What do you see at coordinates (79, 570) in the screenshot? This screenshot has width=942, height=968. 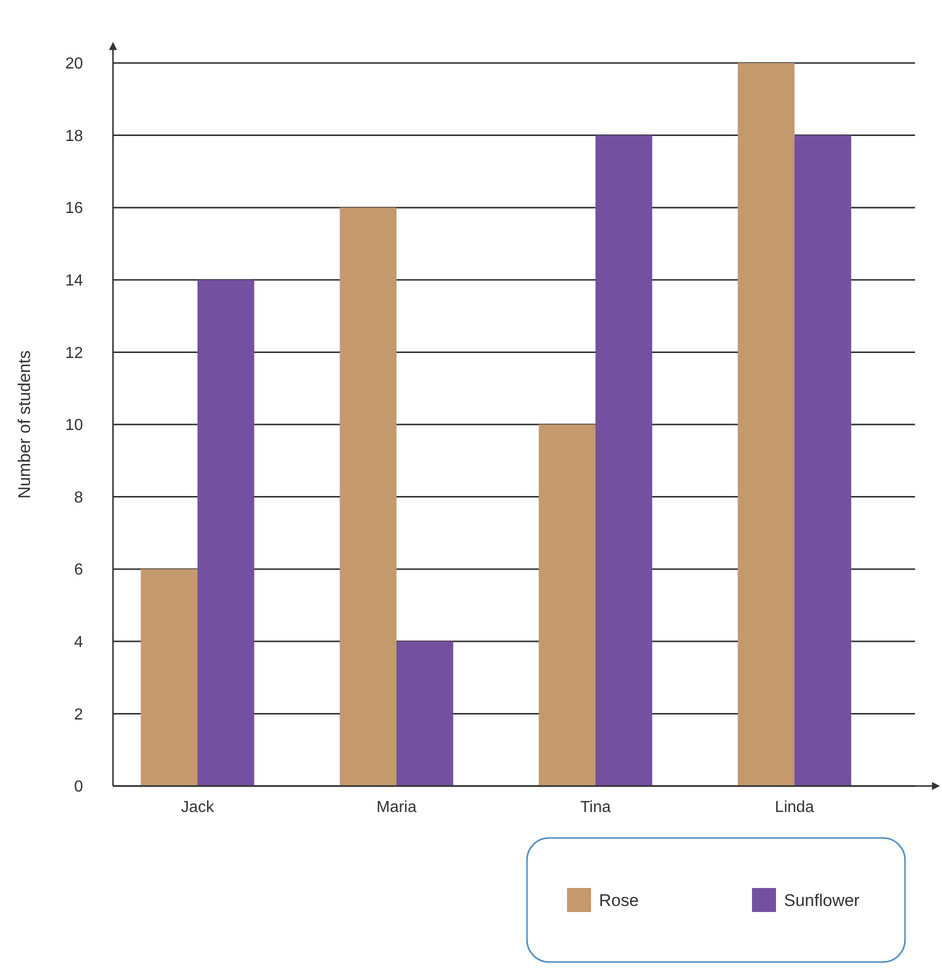 I see `y-tick-label: 6` at bounding box center [79, 570].